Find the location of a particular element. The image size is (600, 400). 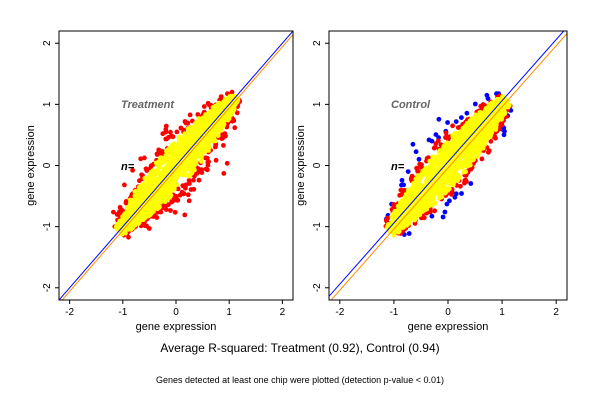

y-tick-label: -1 is located at coordinates (317, 226).